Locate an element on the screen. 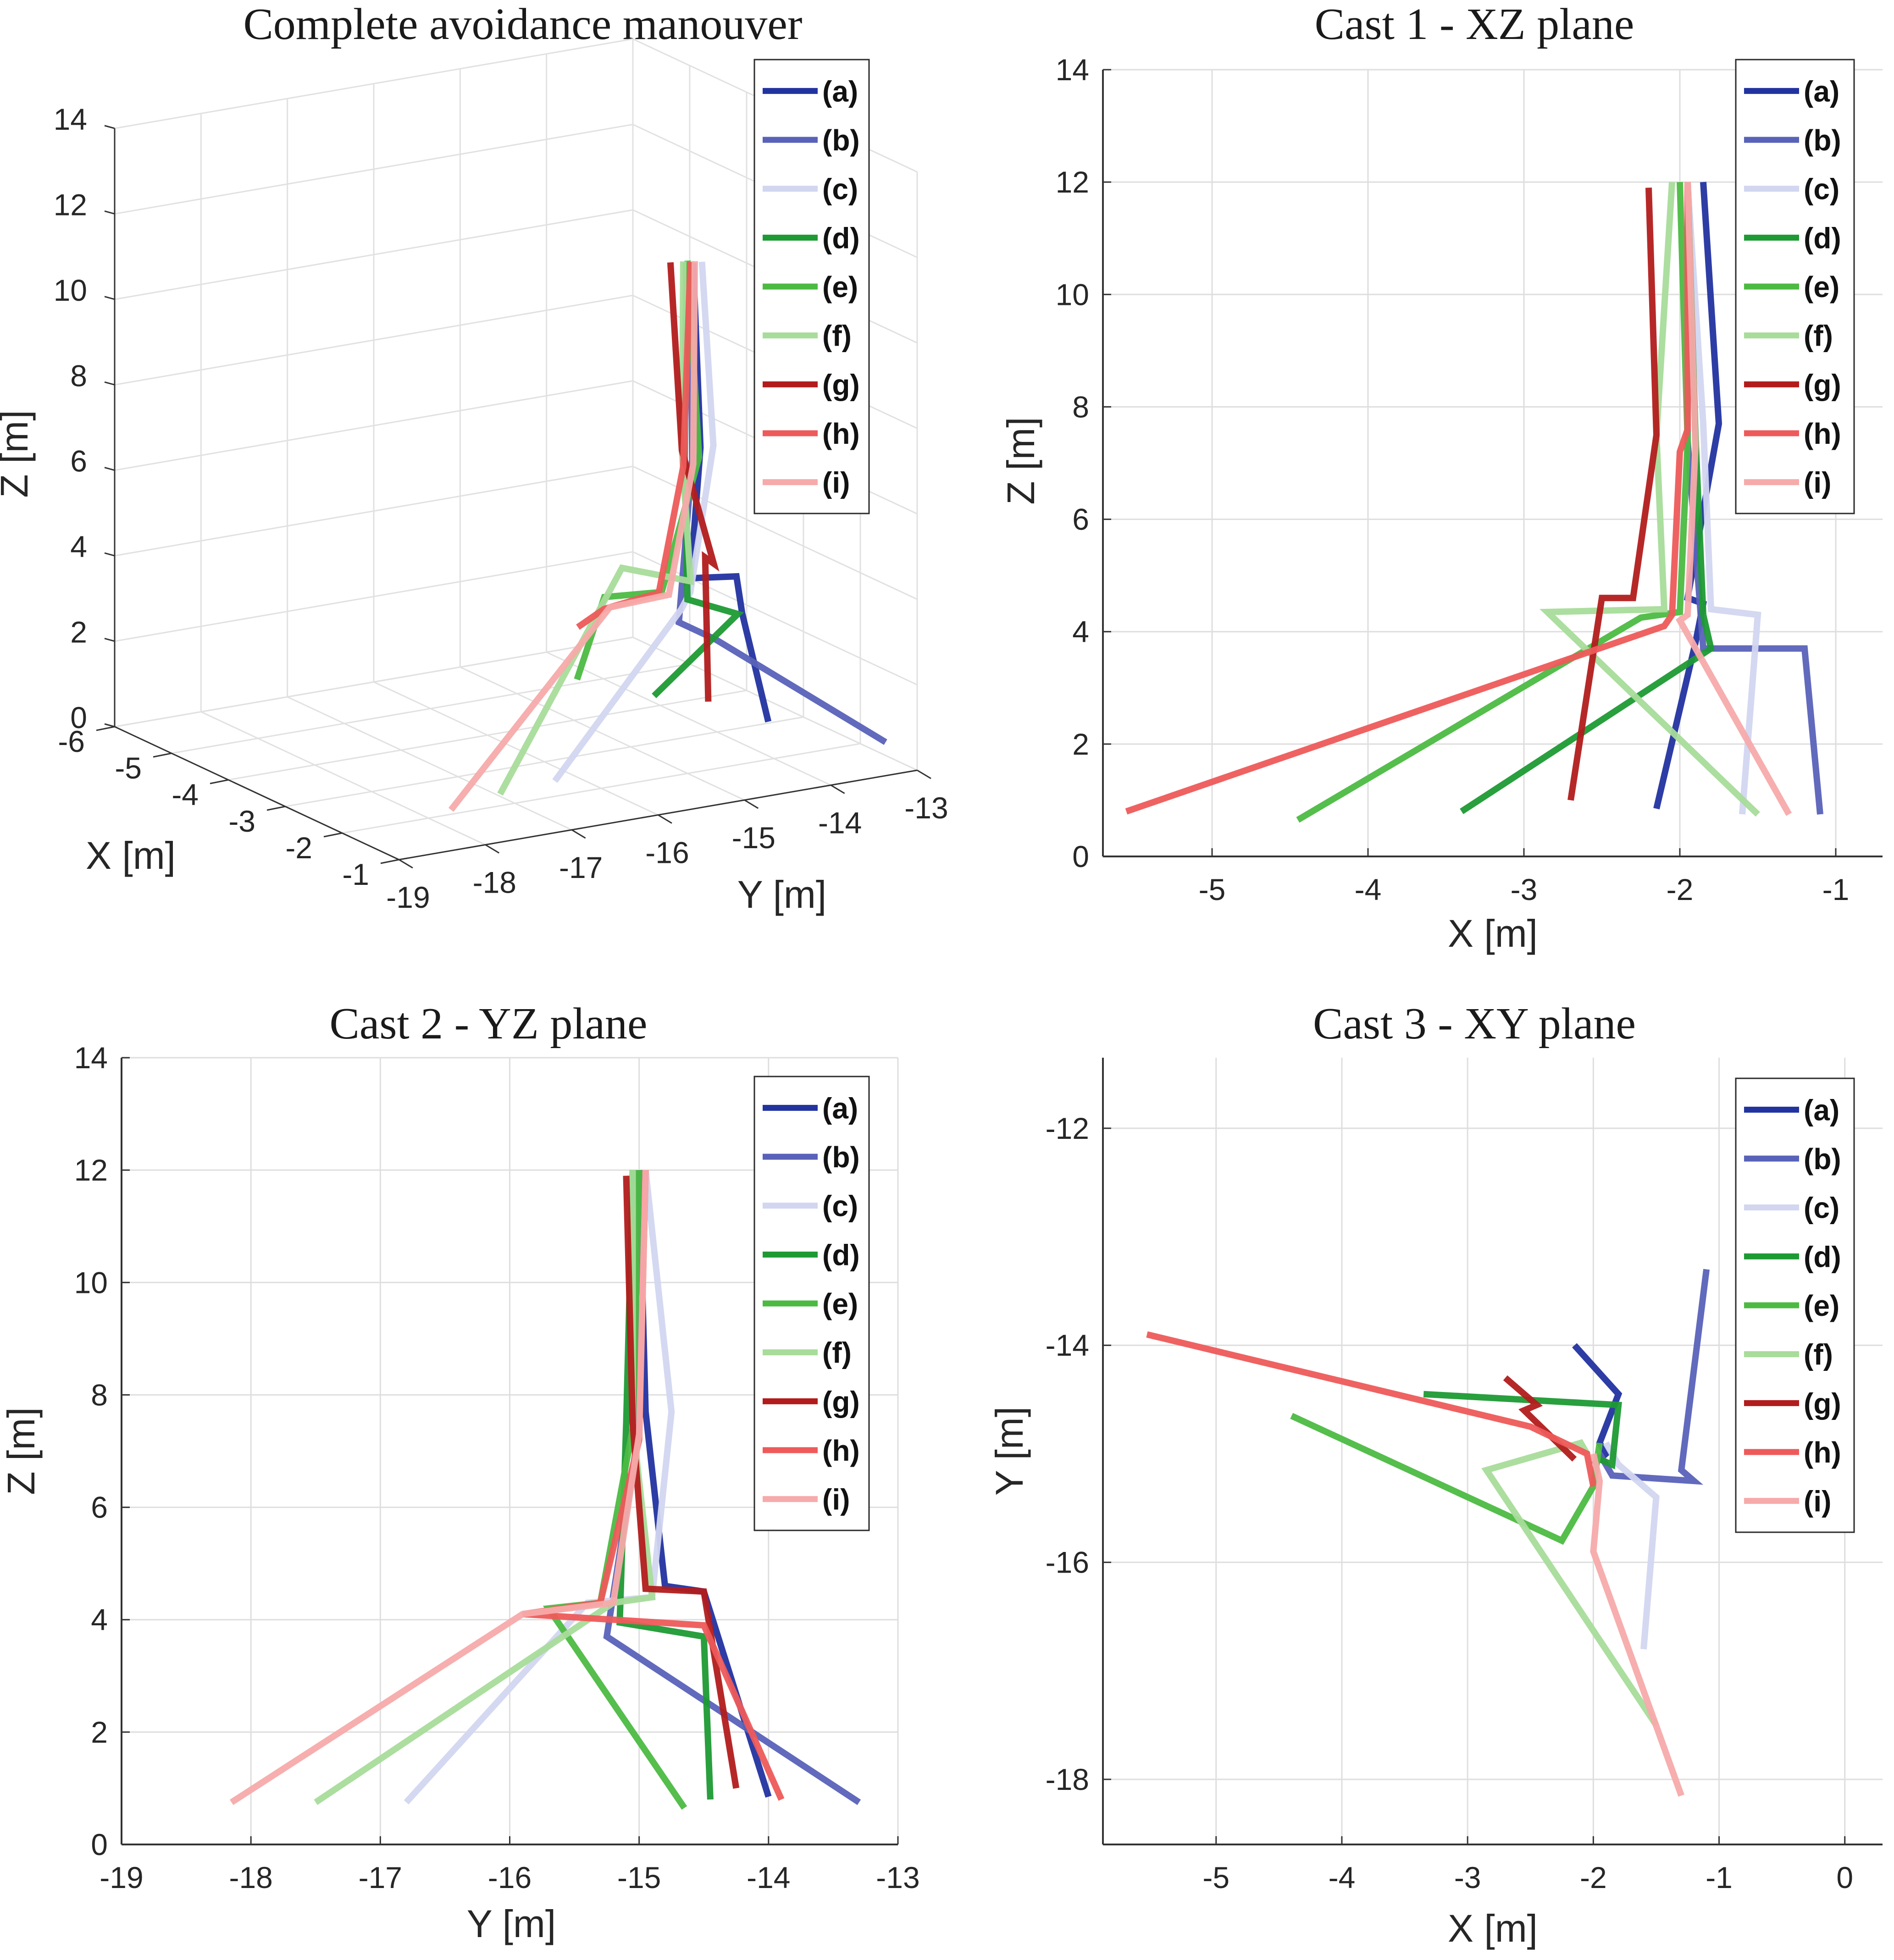  panel-xy-xlabel: X [m] is located at coordinates (1493, 1929).